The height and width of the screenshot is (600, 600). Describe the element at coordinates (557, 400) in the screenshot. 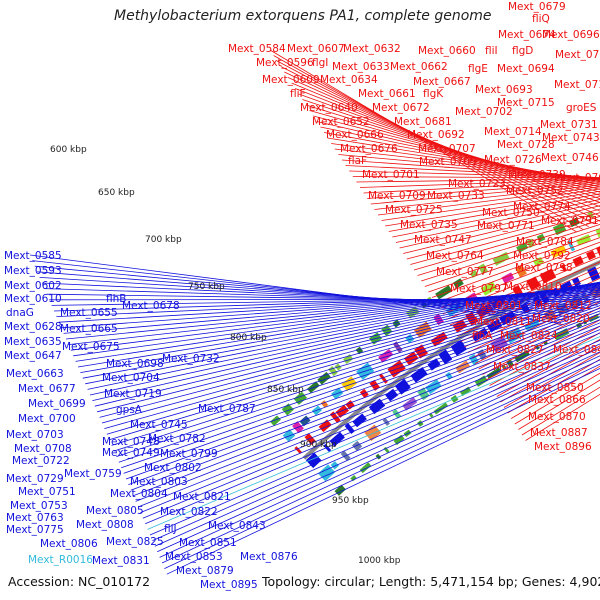

I see `forward-gene-label: Mext_0866` at that location.